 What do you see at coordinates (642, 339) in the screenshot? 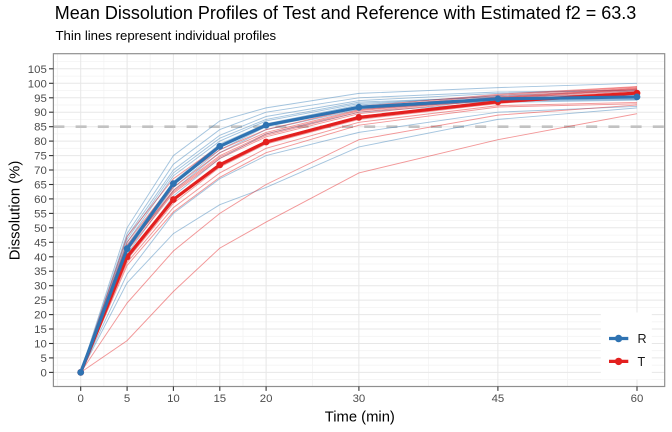
I see `svg-text: R` at bounding box center [642, 339].